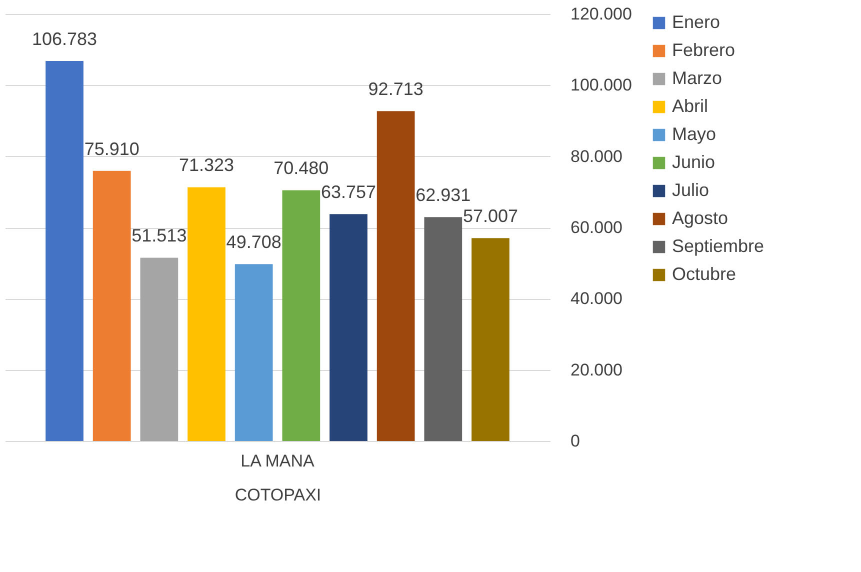 This screenshot has width=861, height=572. I want to click on y-tick-label: 120.000, so click(601, 14).